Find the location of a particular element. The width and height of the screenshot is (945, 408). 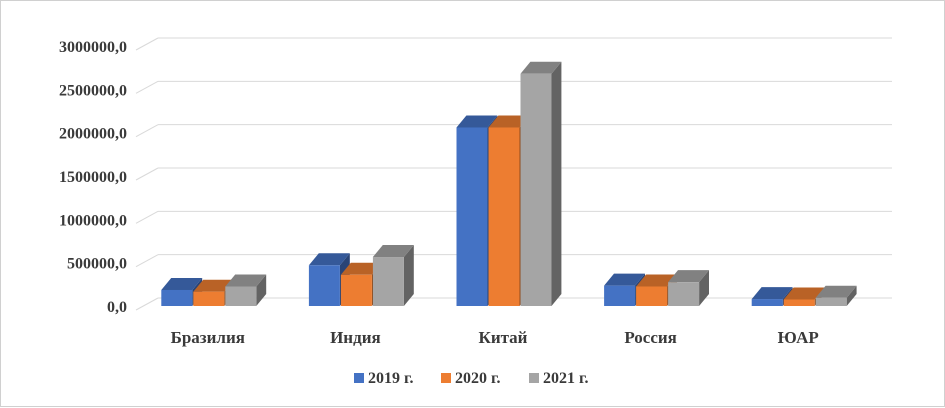

category-label: Индия is located at coordinates (355, 337).